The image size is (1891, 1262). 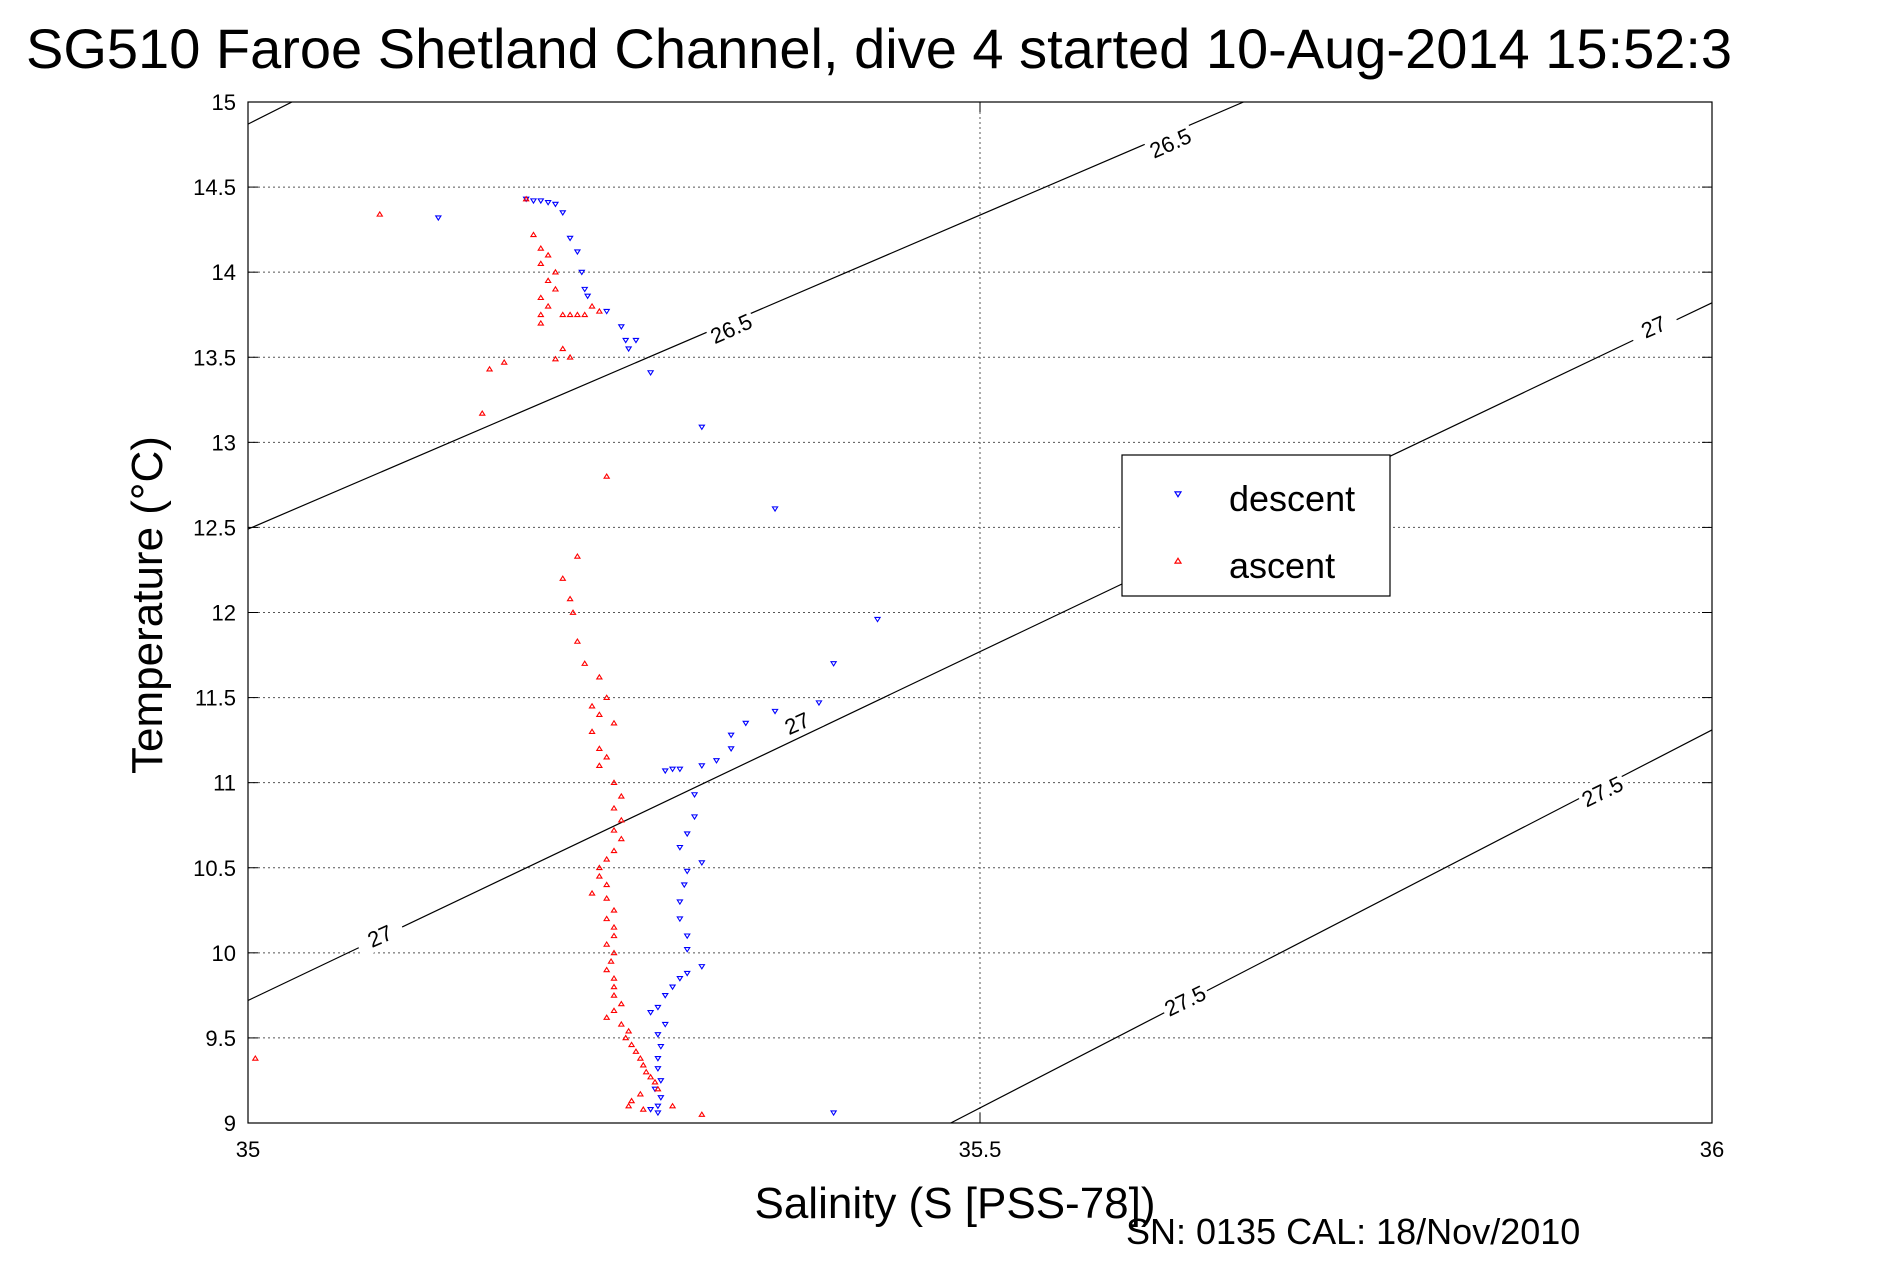 I want to click on y-axis-label: Temperature (°C), so click(x=147, y=605).